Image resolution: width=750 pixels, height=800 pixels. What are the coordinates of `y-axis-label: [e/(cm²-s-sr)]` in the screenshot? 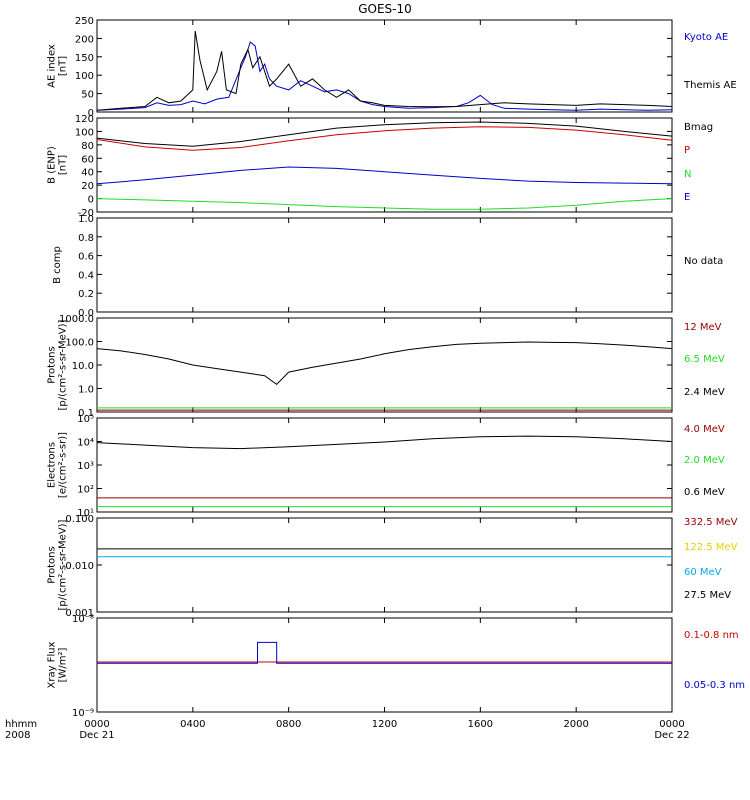 It's located at (63, 465).